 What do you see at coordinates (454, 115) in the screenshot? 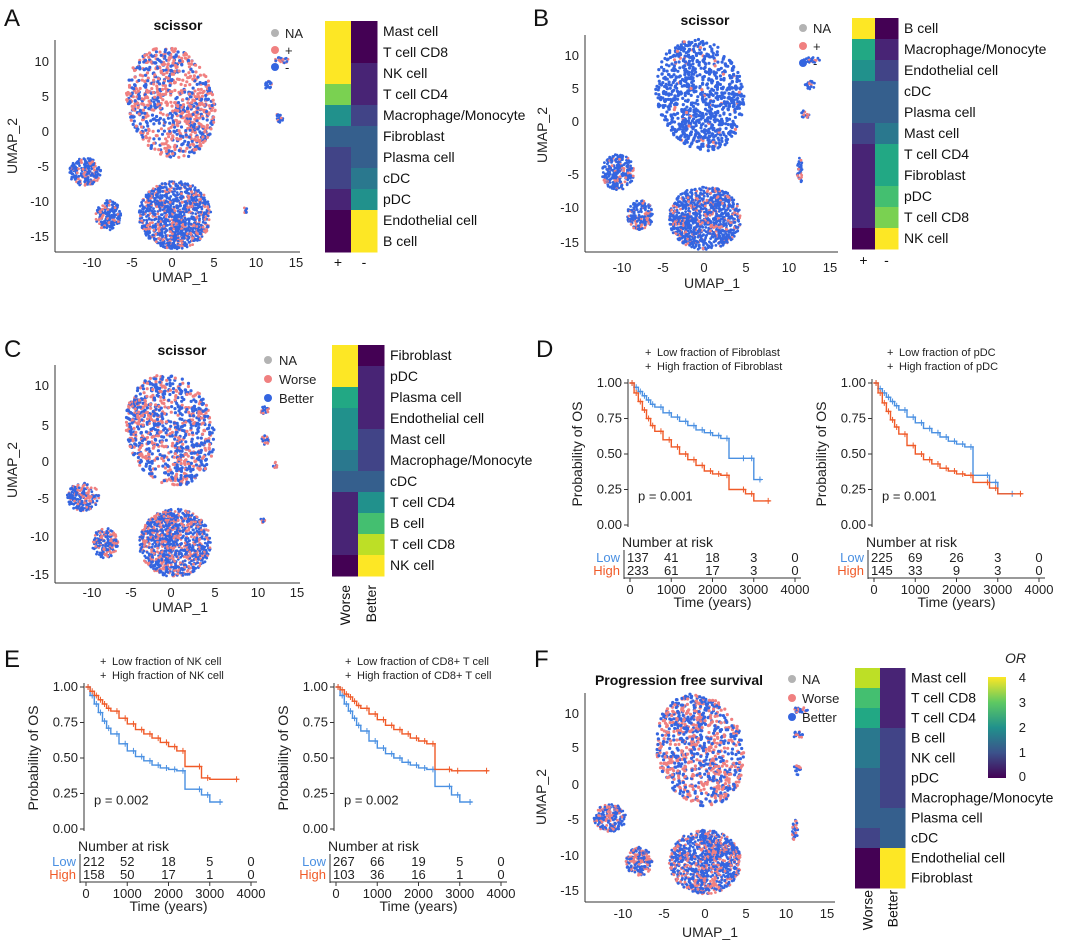
I see `heatmap-row-label: Macrophage/Monocyte` at bounding box center [454, 115].